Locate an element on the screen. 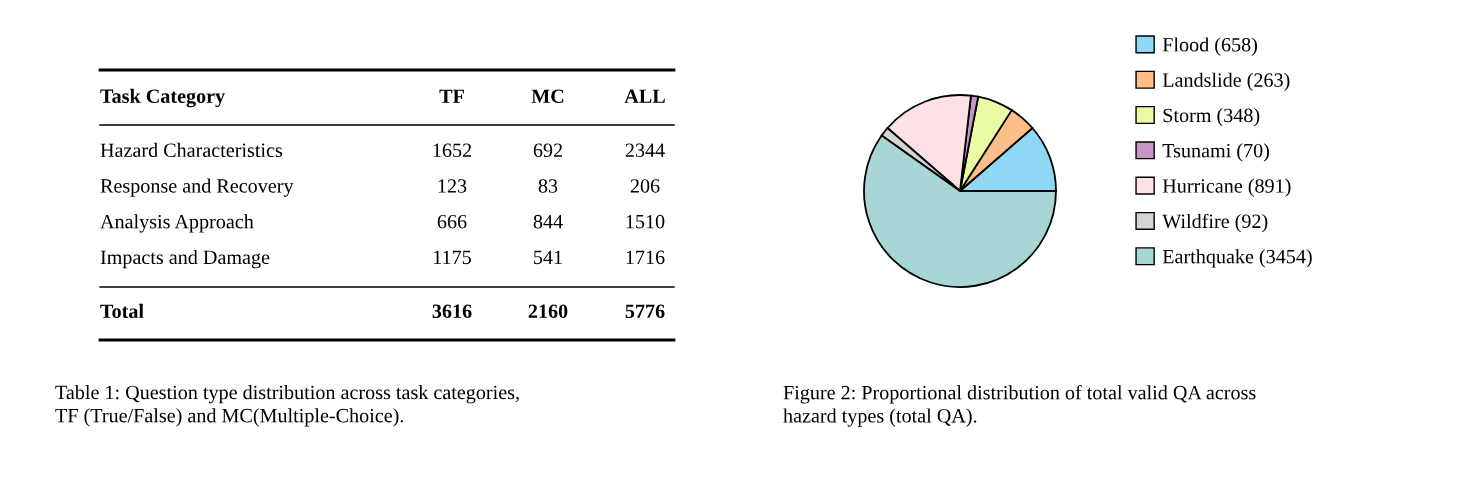 Image resolution: width=1459 pixels, height=482 pixels. legend-label: Storm (348) is located at coordinates (1211, 117).